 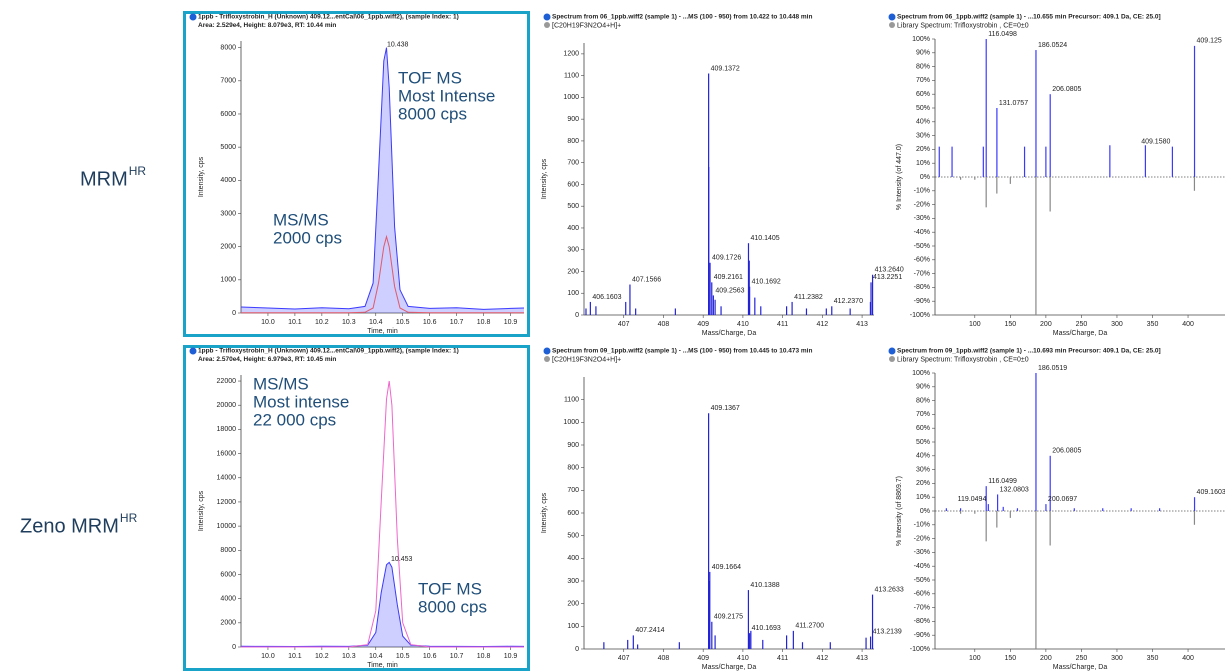 I want to click on callout-text: TOF MS, so click(x=430, y=77).